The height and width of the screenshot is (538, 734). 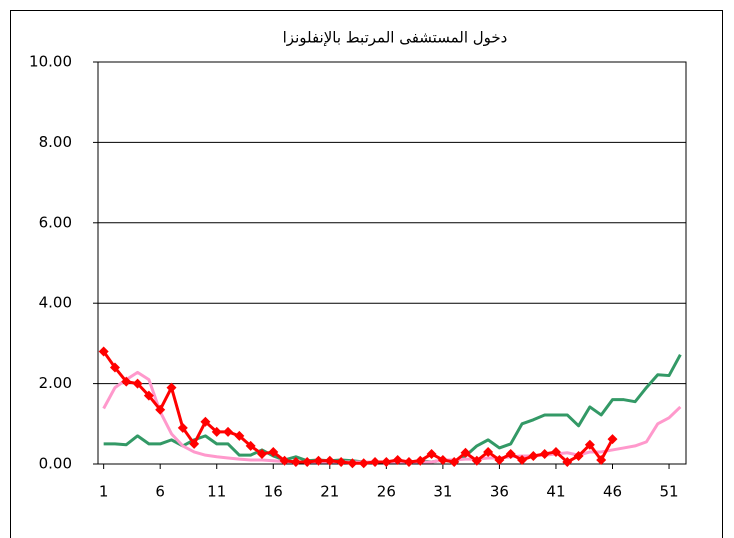 What do you see at coordinates (55, 303) in the screenshot?
I see `y-tick-label: 4.00` at bounding box center [55, 303].